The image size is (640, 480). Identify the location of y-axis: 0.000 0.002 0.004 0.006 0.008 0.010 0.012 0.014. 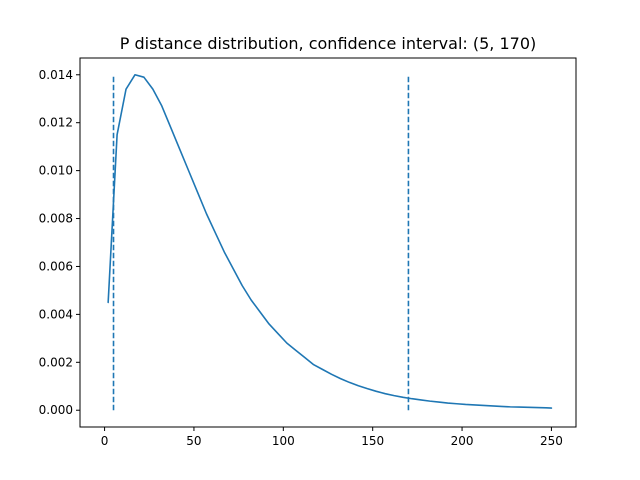
(59, 242).